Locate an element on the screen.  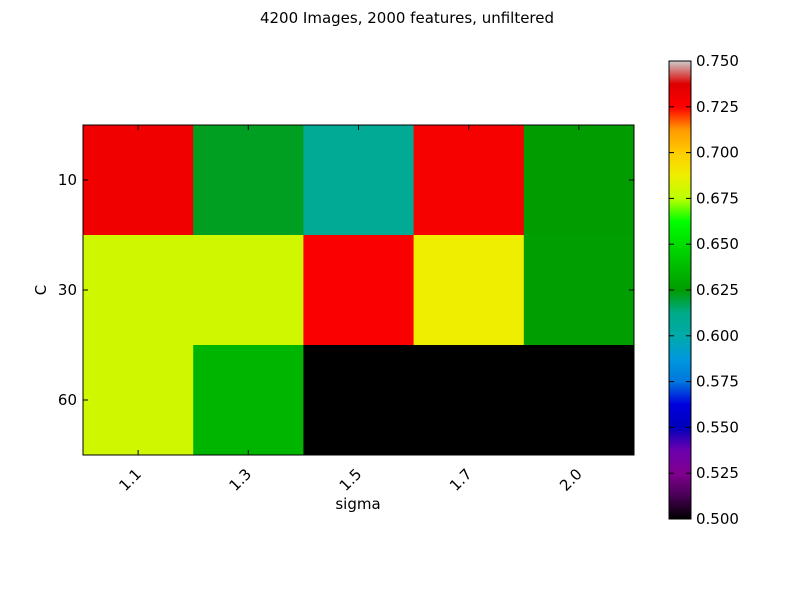
colorbar-tick-label: 0.725 is located at coordinates (717, 107).